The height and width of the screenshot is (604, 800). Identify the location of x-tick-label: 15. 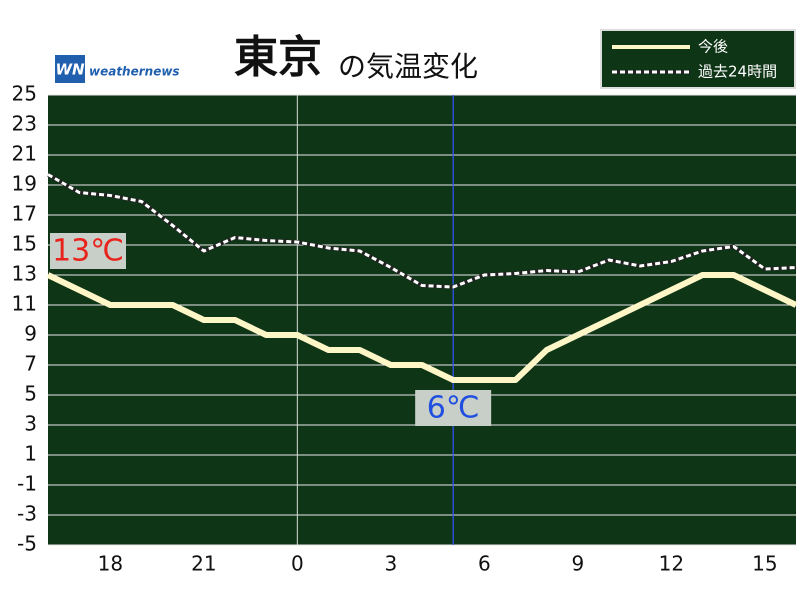
(764, 564).